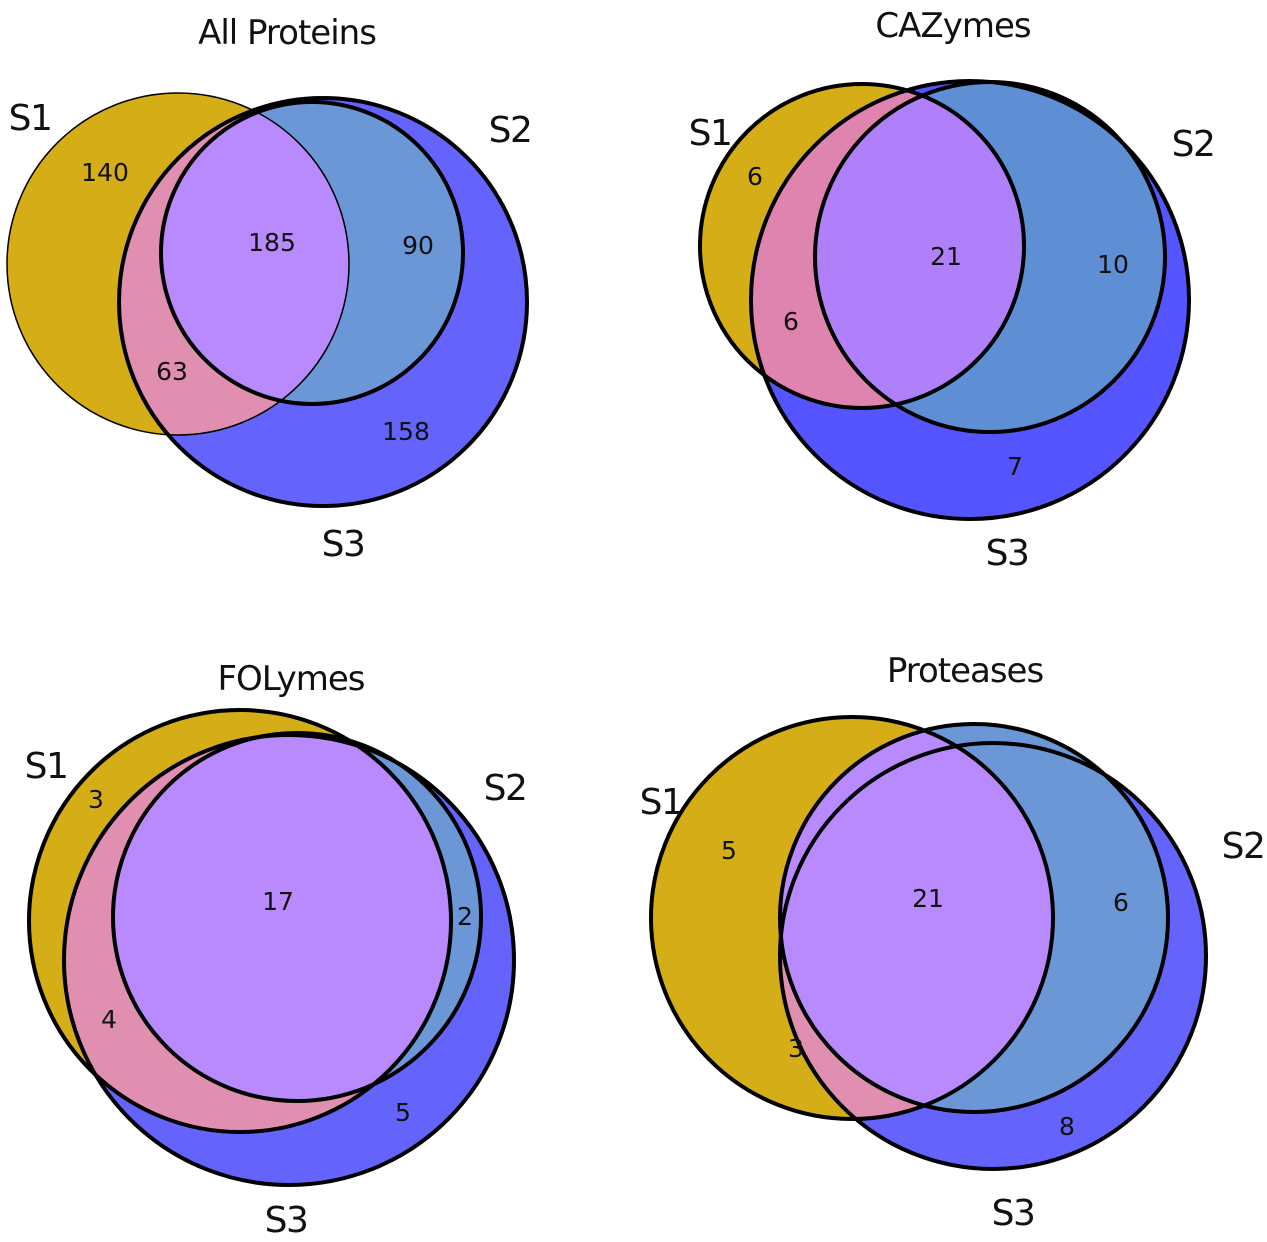 This screenshot has height=1242, width=1267. What do you see at coordinates (1015, 466) in the screenshot?
I see `count-s3-only: 7` at bounding box center [1015, 466].